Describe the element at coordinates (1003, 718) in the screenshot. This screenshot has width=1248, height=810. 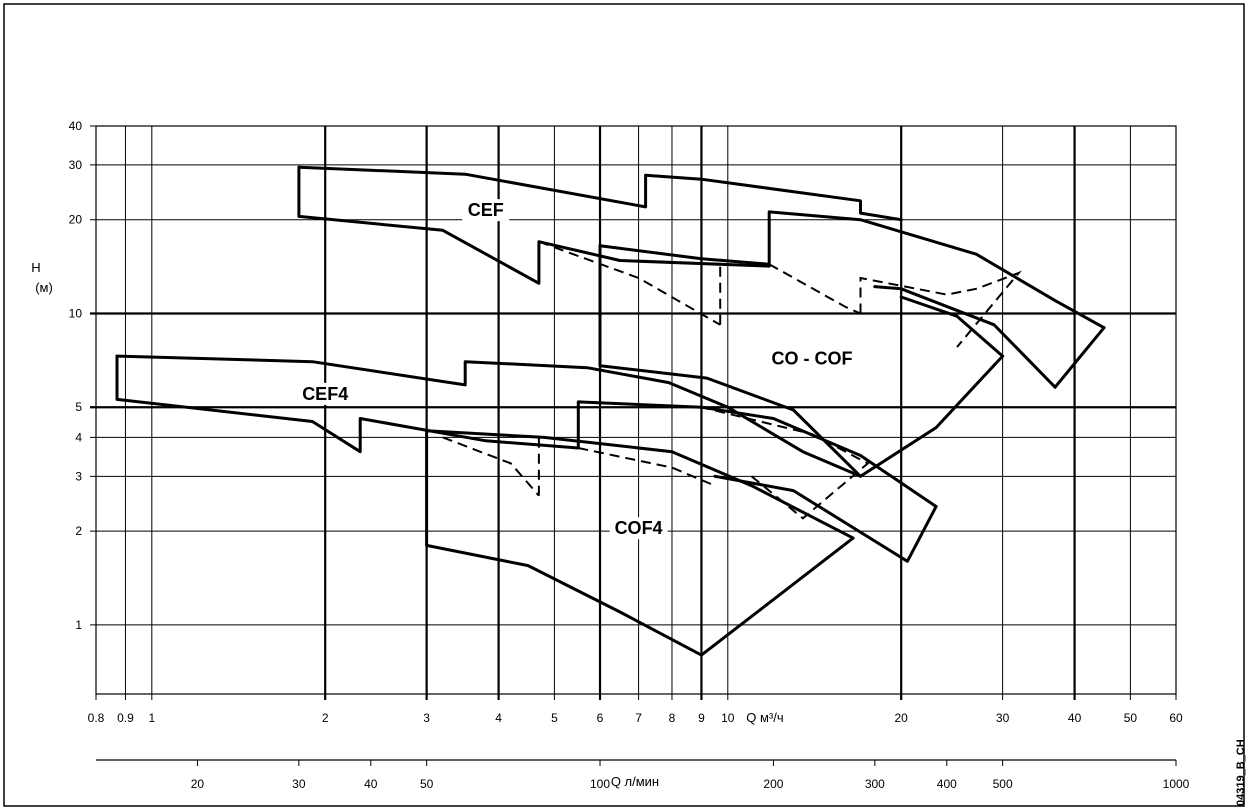
I see `x-tick-label-top: 30` at that location.